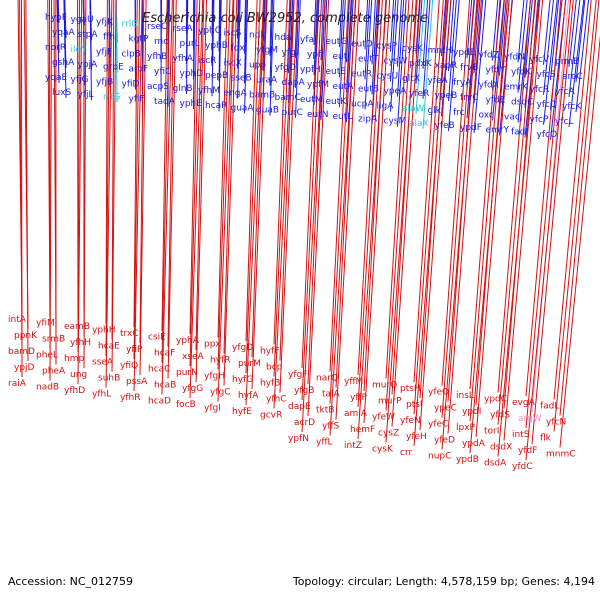 The image size is (600, 600). I want to click on gene-label: hcaC, so click(159, 370).